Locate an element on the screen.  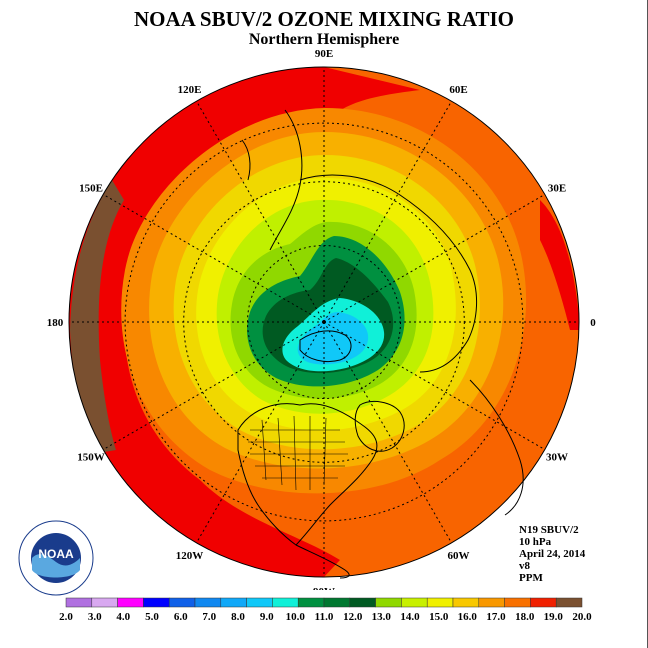
longitude-label: 120E is located at coordinates (190, 90).